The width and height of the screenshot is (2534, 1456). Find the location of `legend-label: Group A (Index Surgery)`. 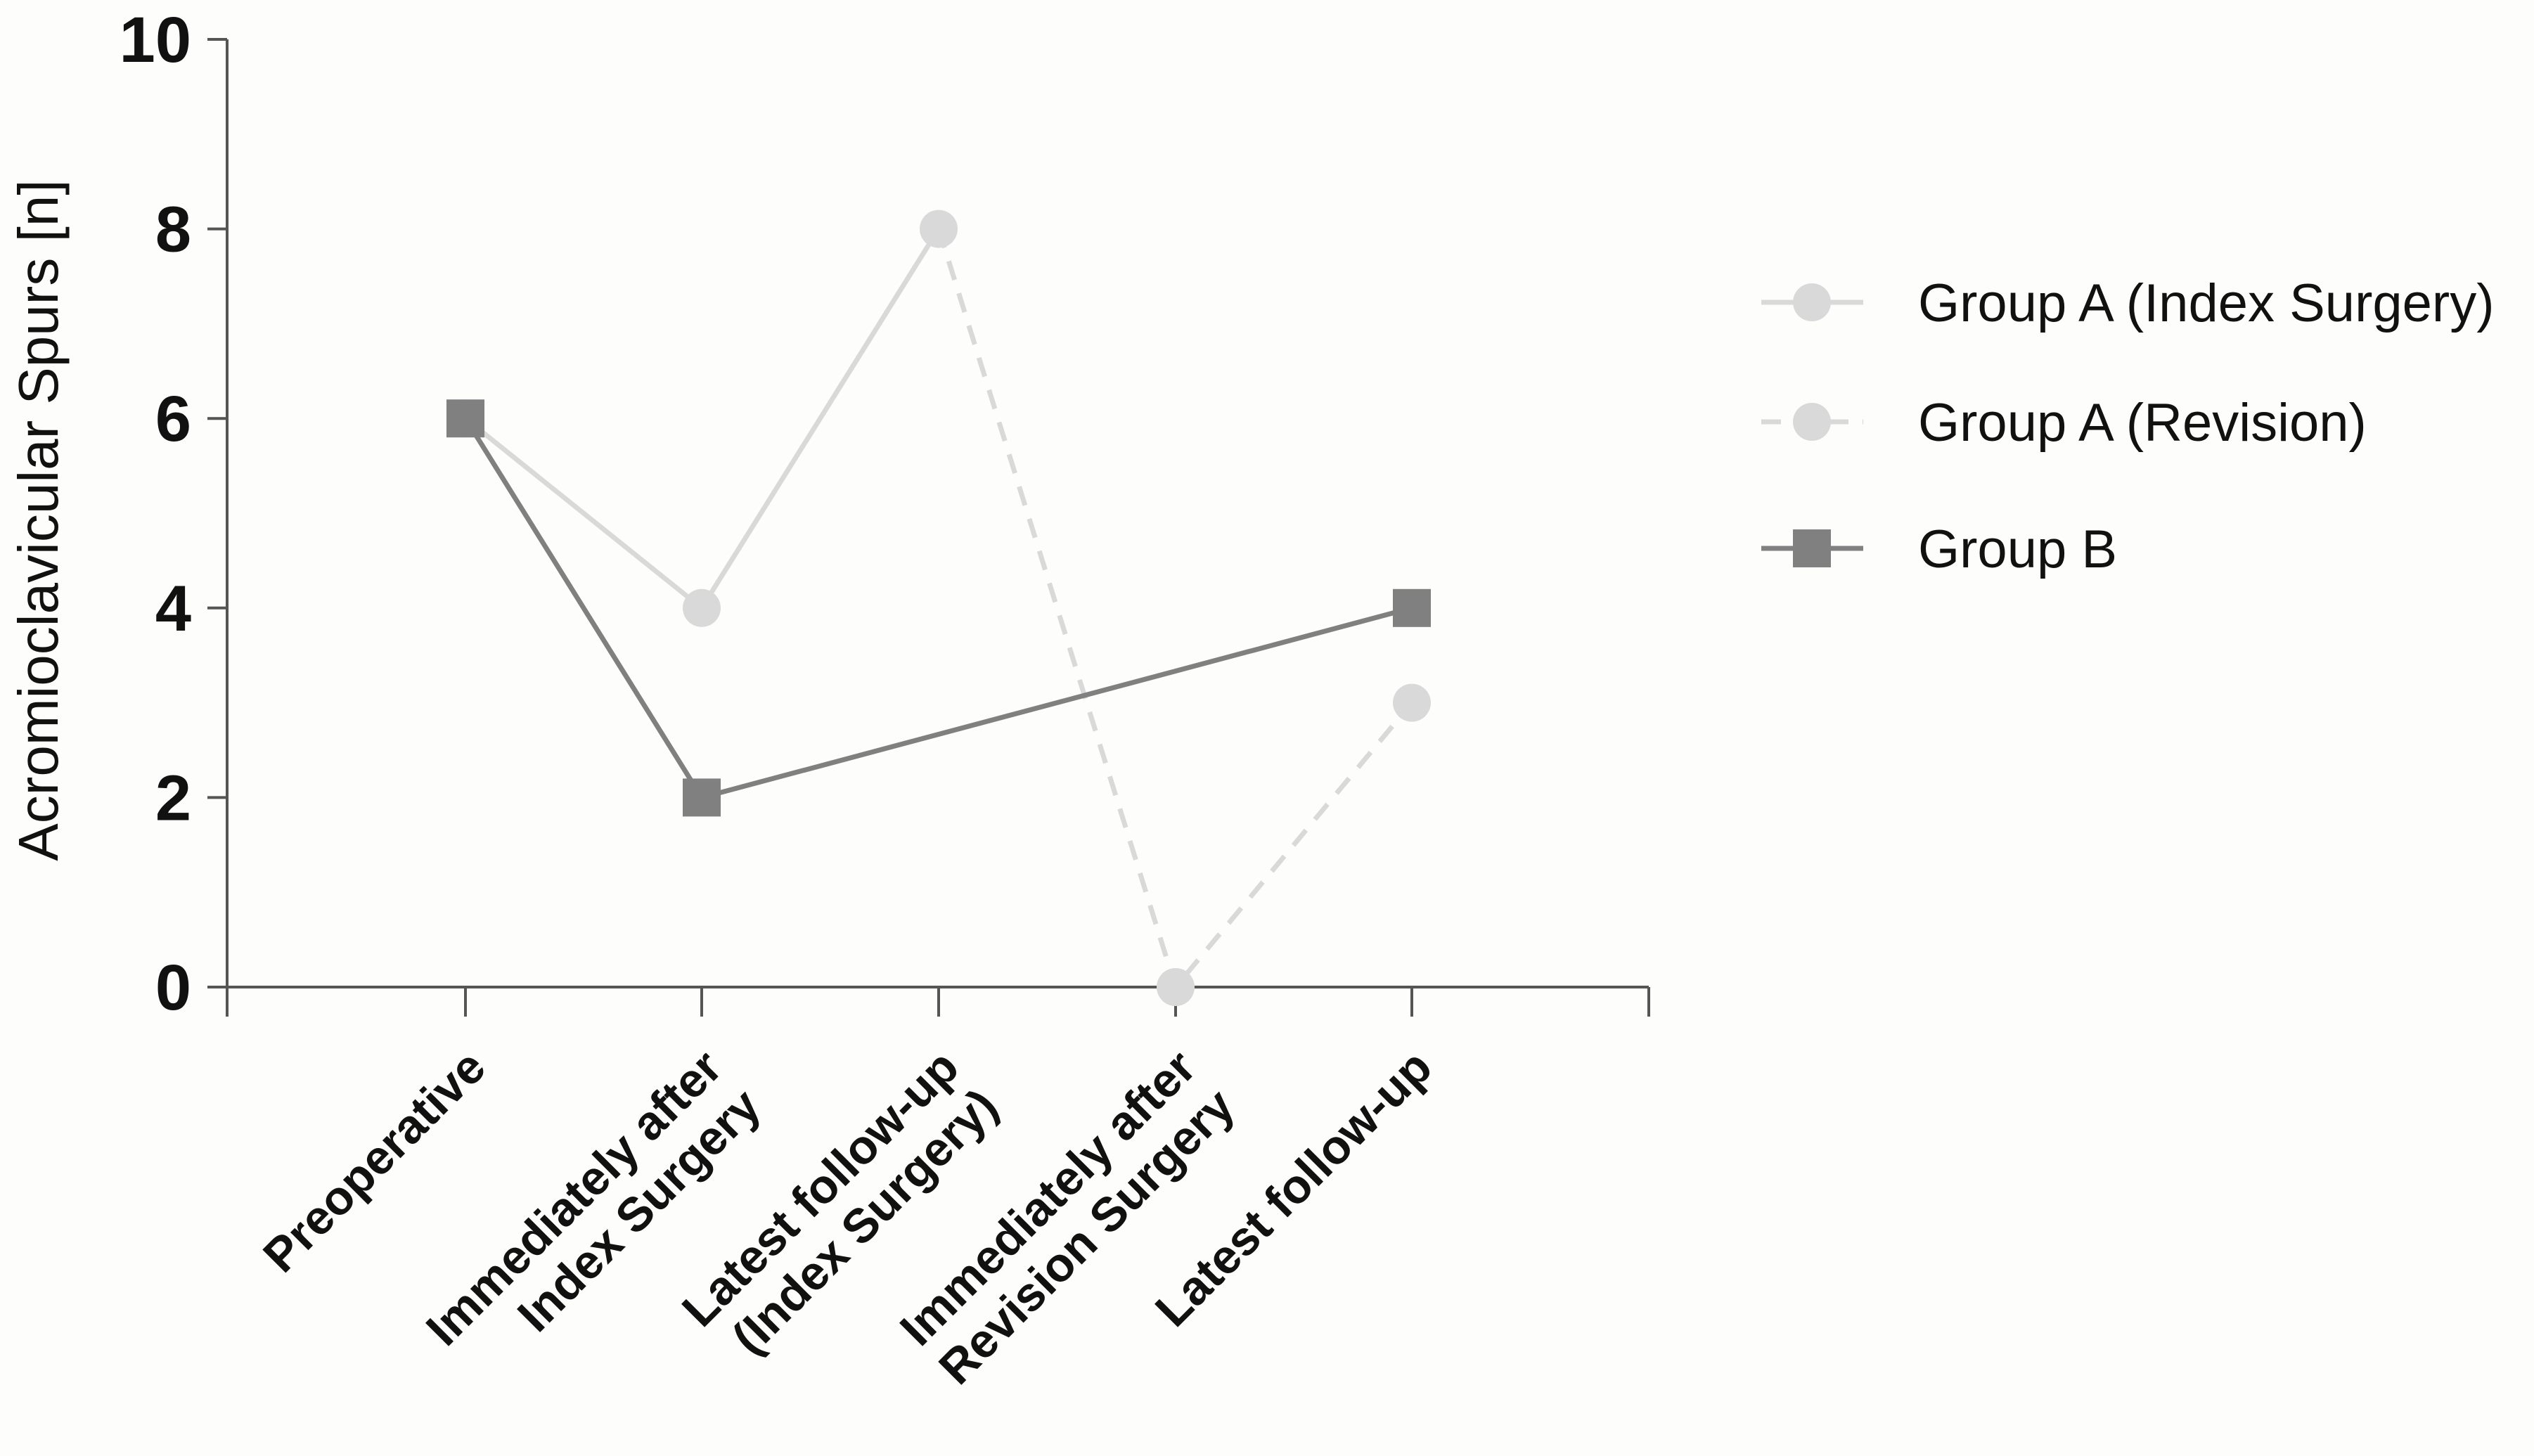

legend-label: Group A (Index Surgery) is located at coordinates (2206, 303).